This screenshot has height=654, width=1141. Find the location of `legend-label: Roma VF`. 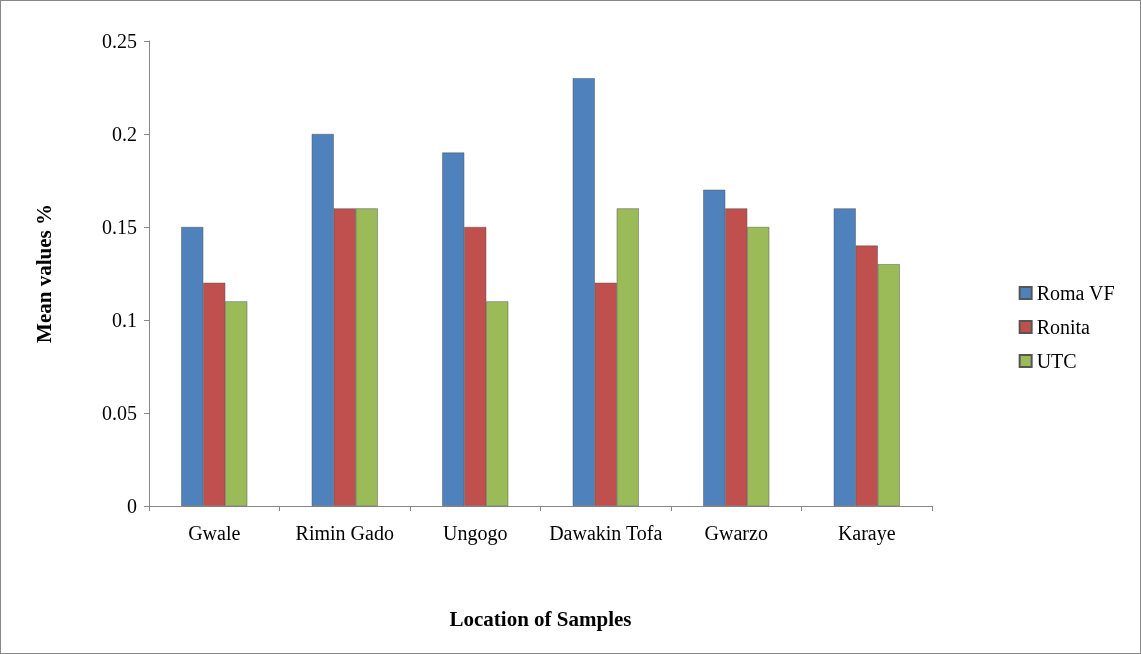

legend-label: Roma VF is located at coordinates (1075, 293).